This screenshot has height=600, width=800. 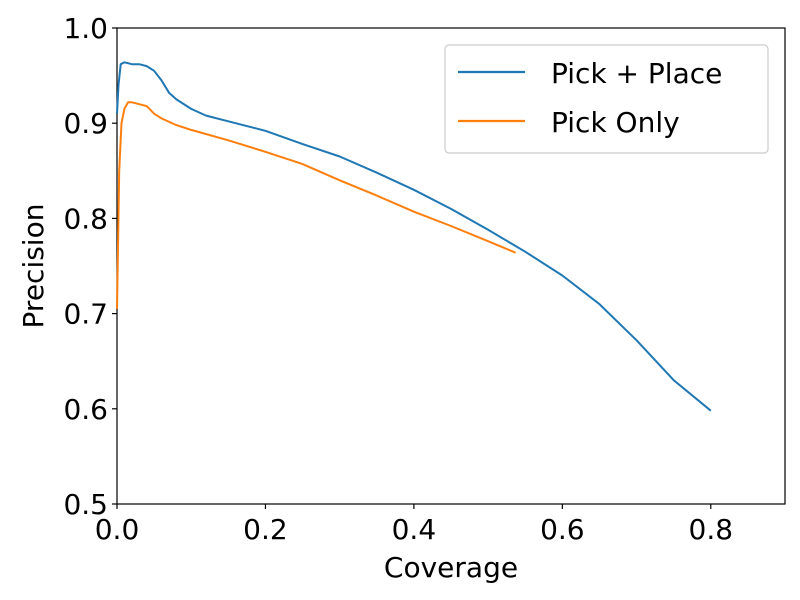 I want to click on legend: Pick + Place Pick Only, so click(x=606, y=99).